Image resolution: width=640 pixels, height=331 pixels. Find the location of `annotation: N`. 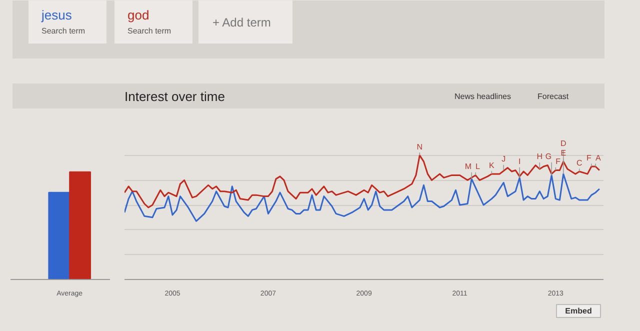

annotation: N is located at coordinates (419, 147).